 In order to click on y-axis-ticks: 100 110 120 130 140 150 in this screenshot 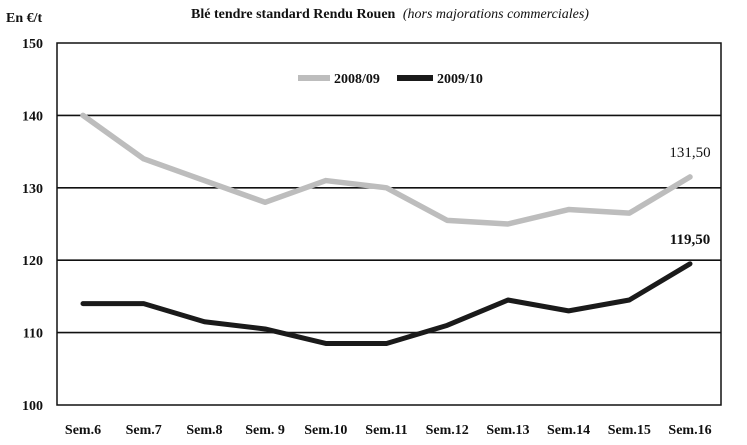, I will do `click(32, 225)`.